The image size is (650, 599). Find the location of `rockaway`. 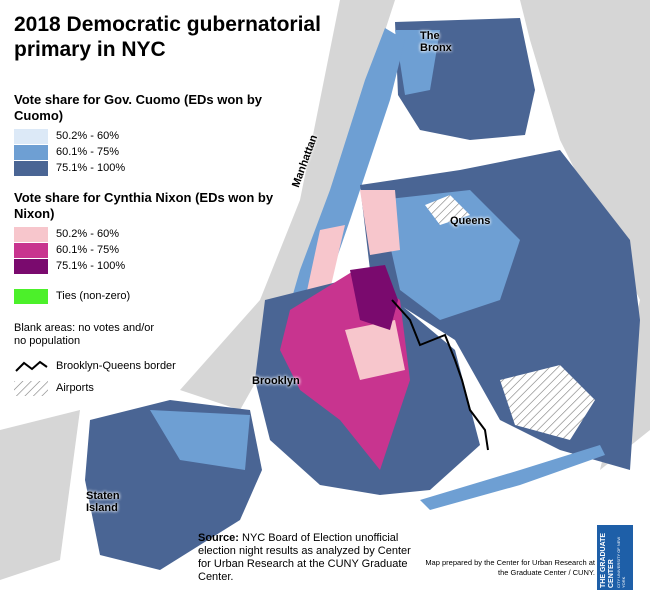

rockaway is located at coordinates (512, 477).